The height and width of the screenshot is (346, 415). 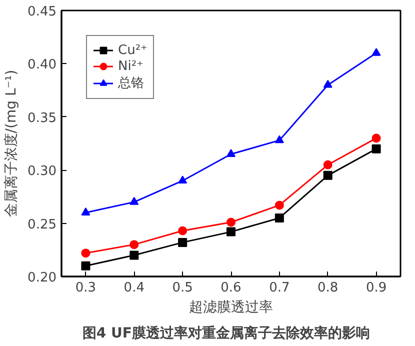 I want to click on x-tick-label: 0.9, so click(x=376, y=288).